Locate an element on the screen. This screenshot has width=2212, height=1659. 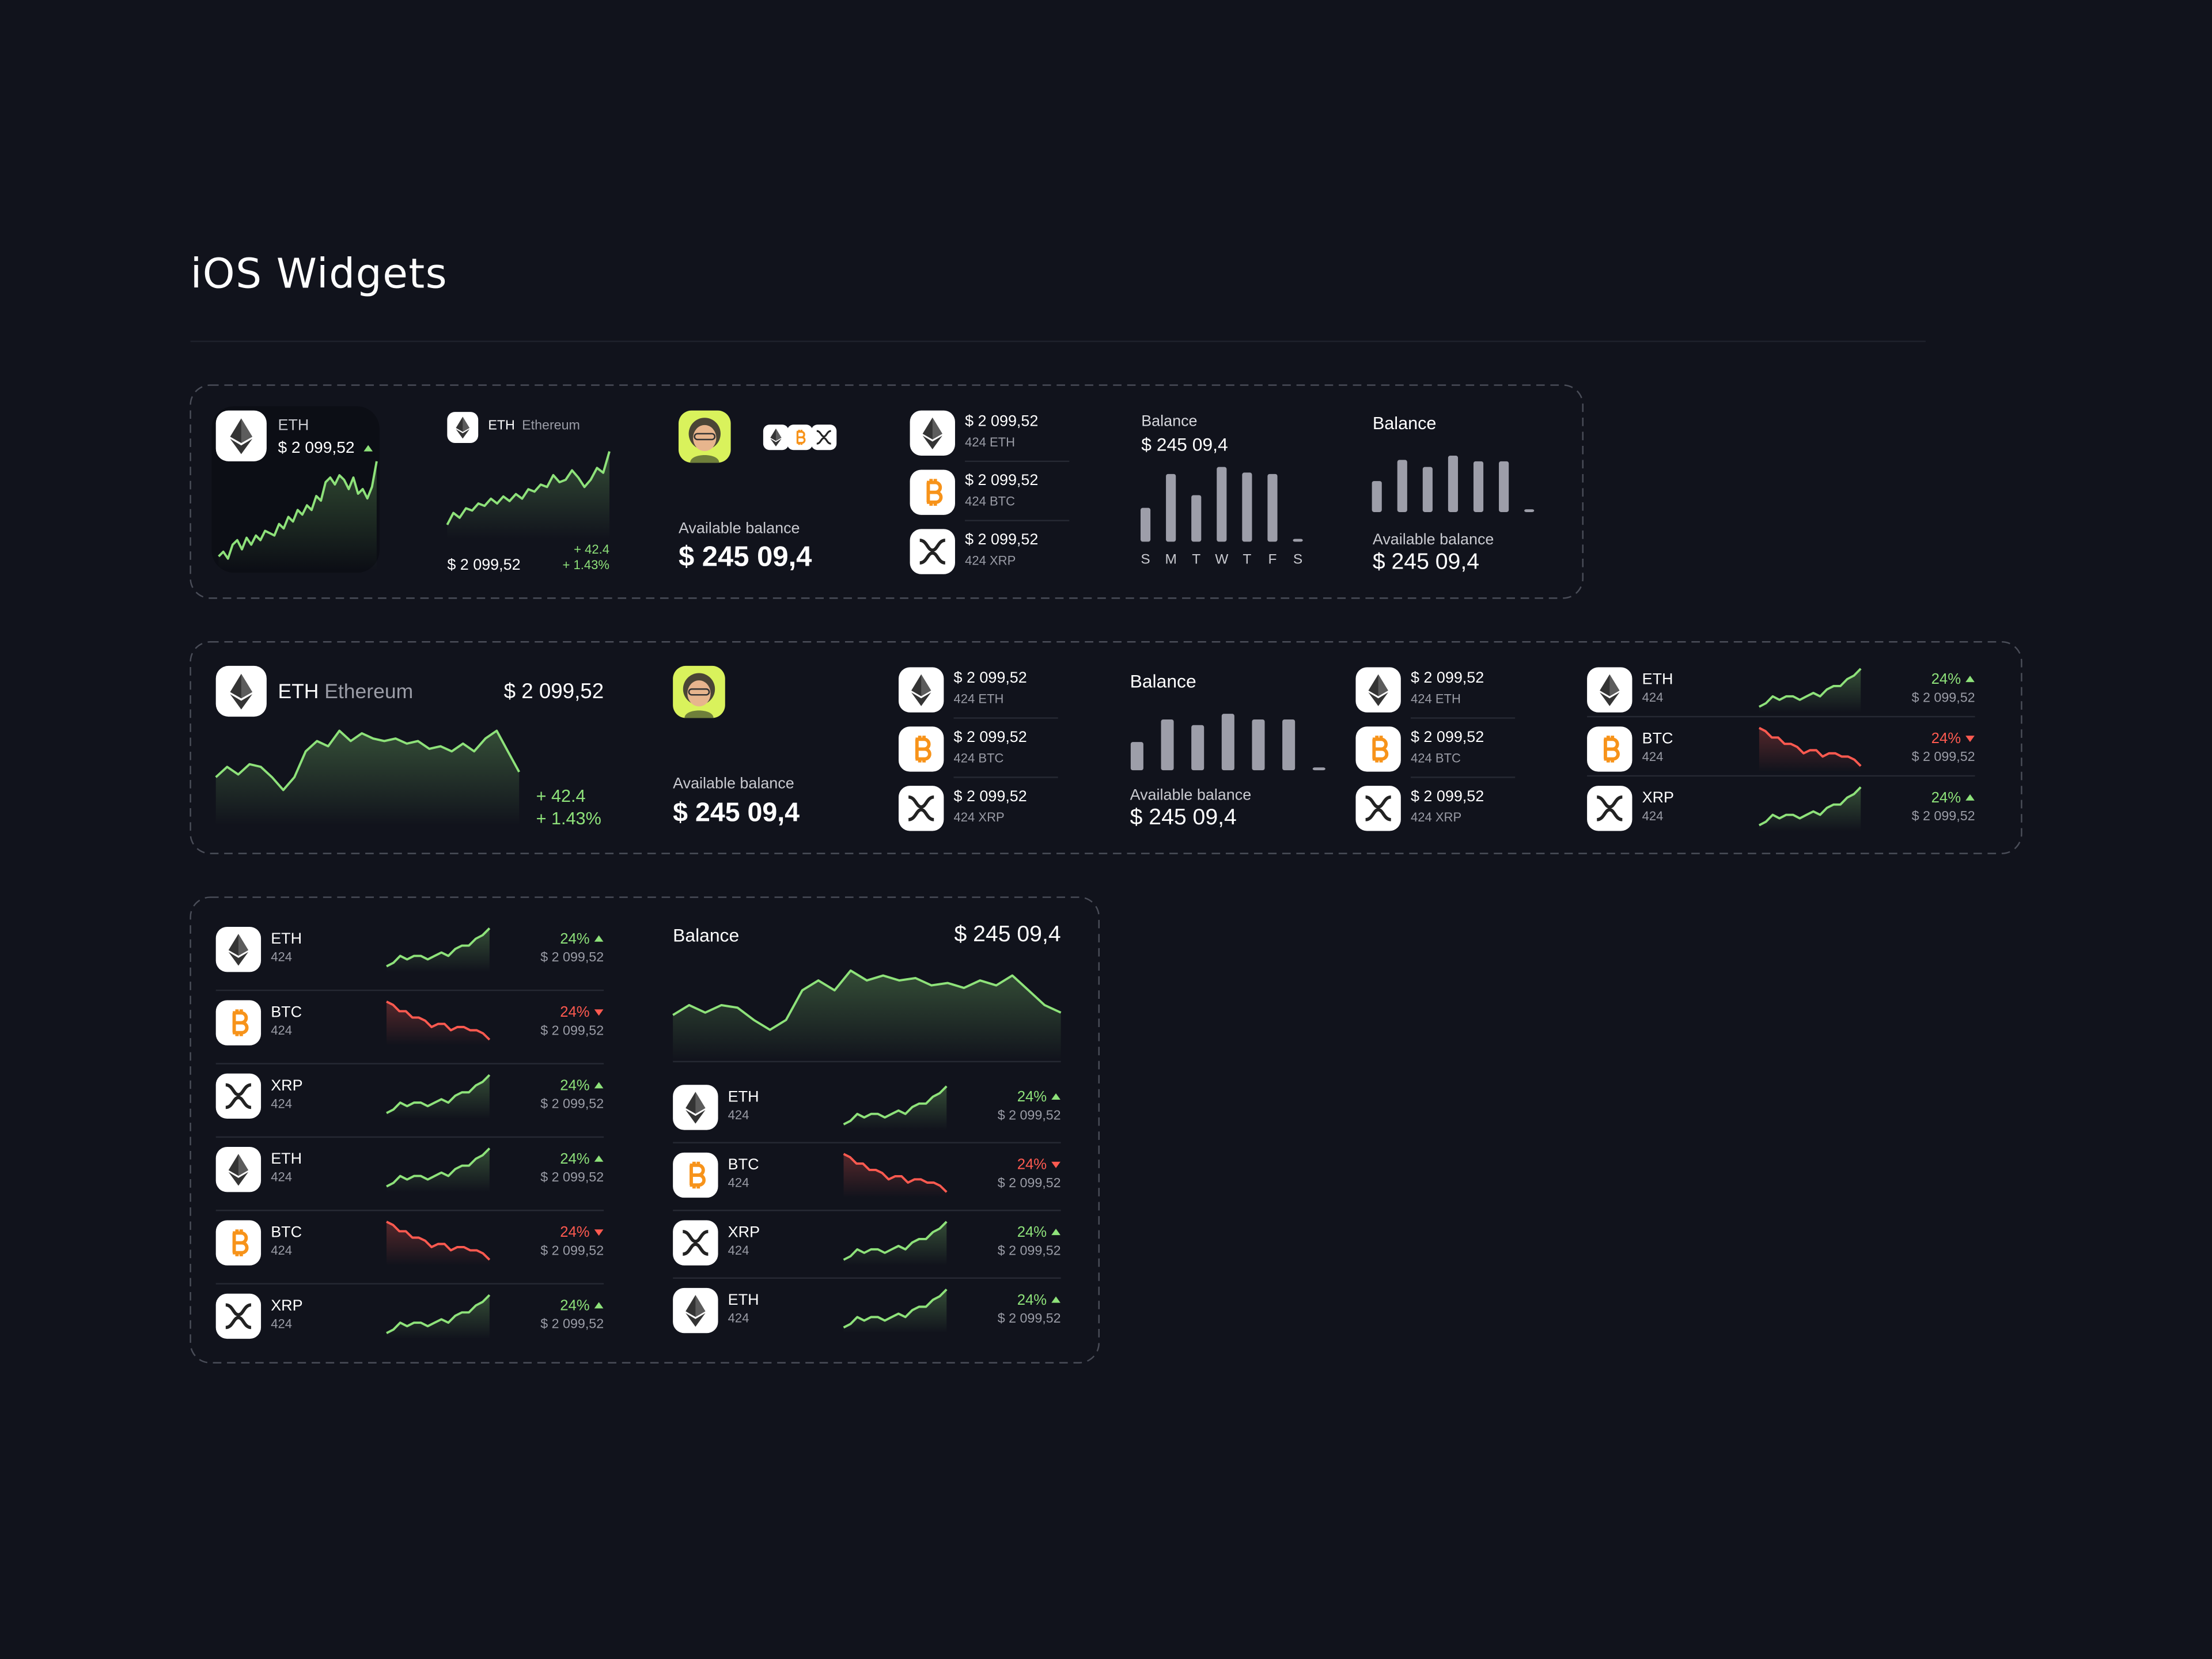
change: 24% is located at coordinates (574, 1012).